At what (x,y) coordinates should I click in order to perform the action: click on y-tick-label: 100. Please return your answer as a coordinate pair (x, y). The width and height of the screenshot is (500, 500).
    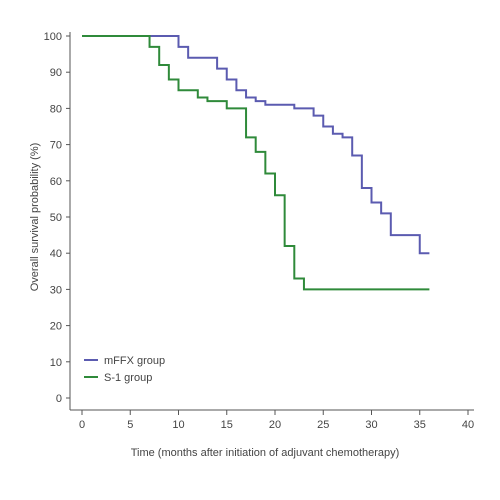
    Looking at the image, I should click on (53, 37).